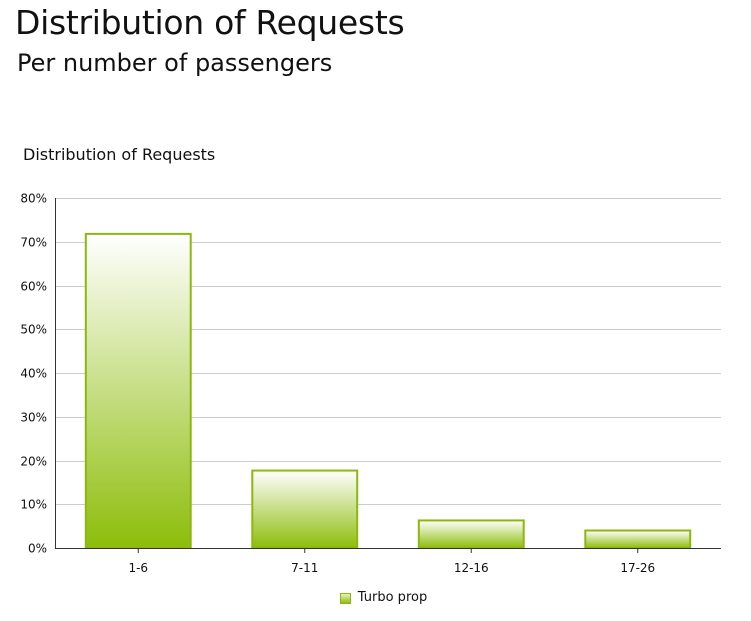  I want to click on y-tick-label: 0%, so click(37, 549).